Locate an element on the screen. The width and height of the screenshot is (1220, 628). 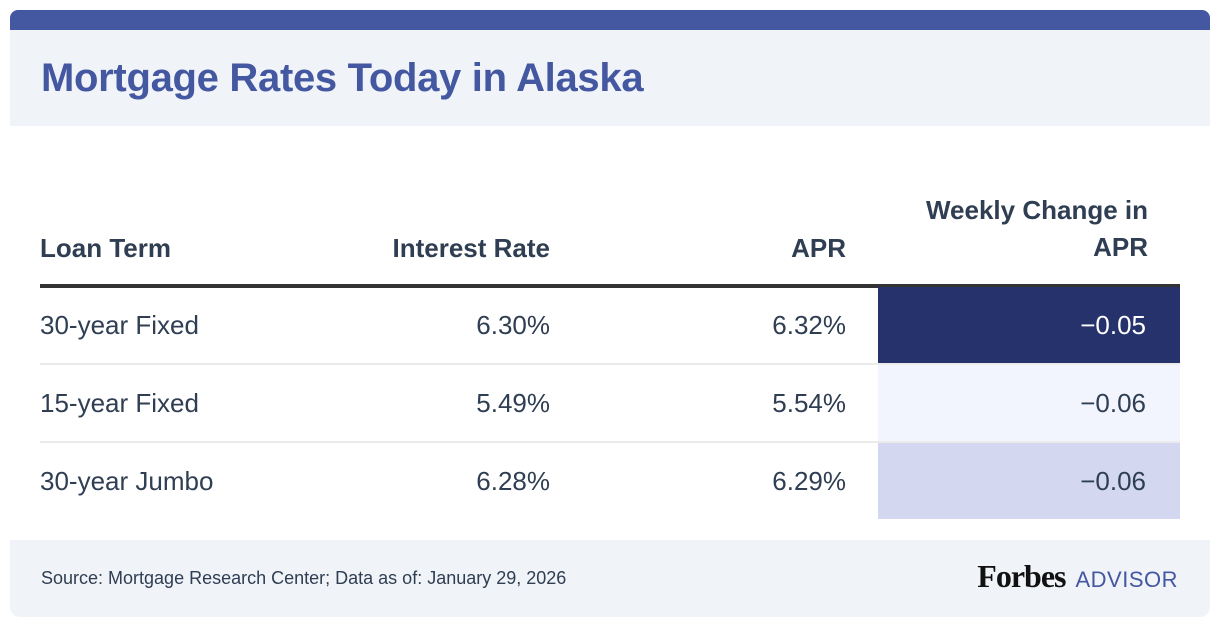
interest-rate-cell: 6.30% is located at coordinates (513, 325).